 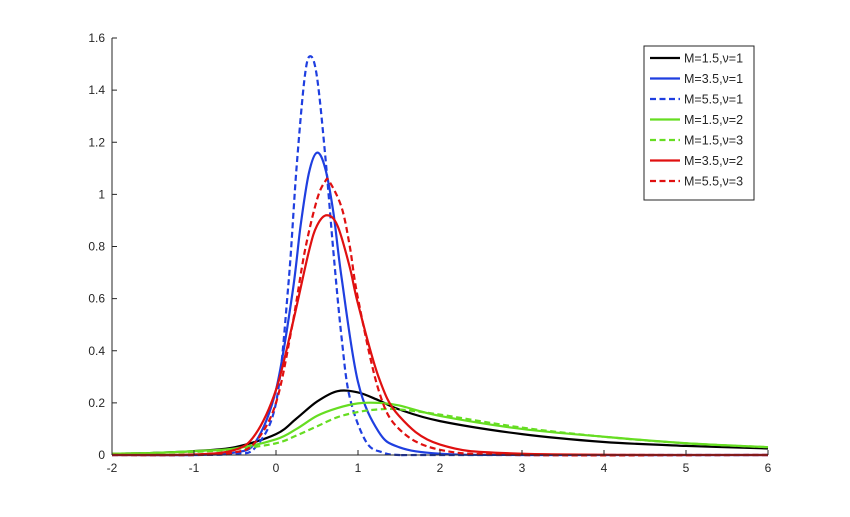 I want to click on x-tick-label: 0, so click(x=276, y=468).